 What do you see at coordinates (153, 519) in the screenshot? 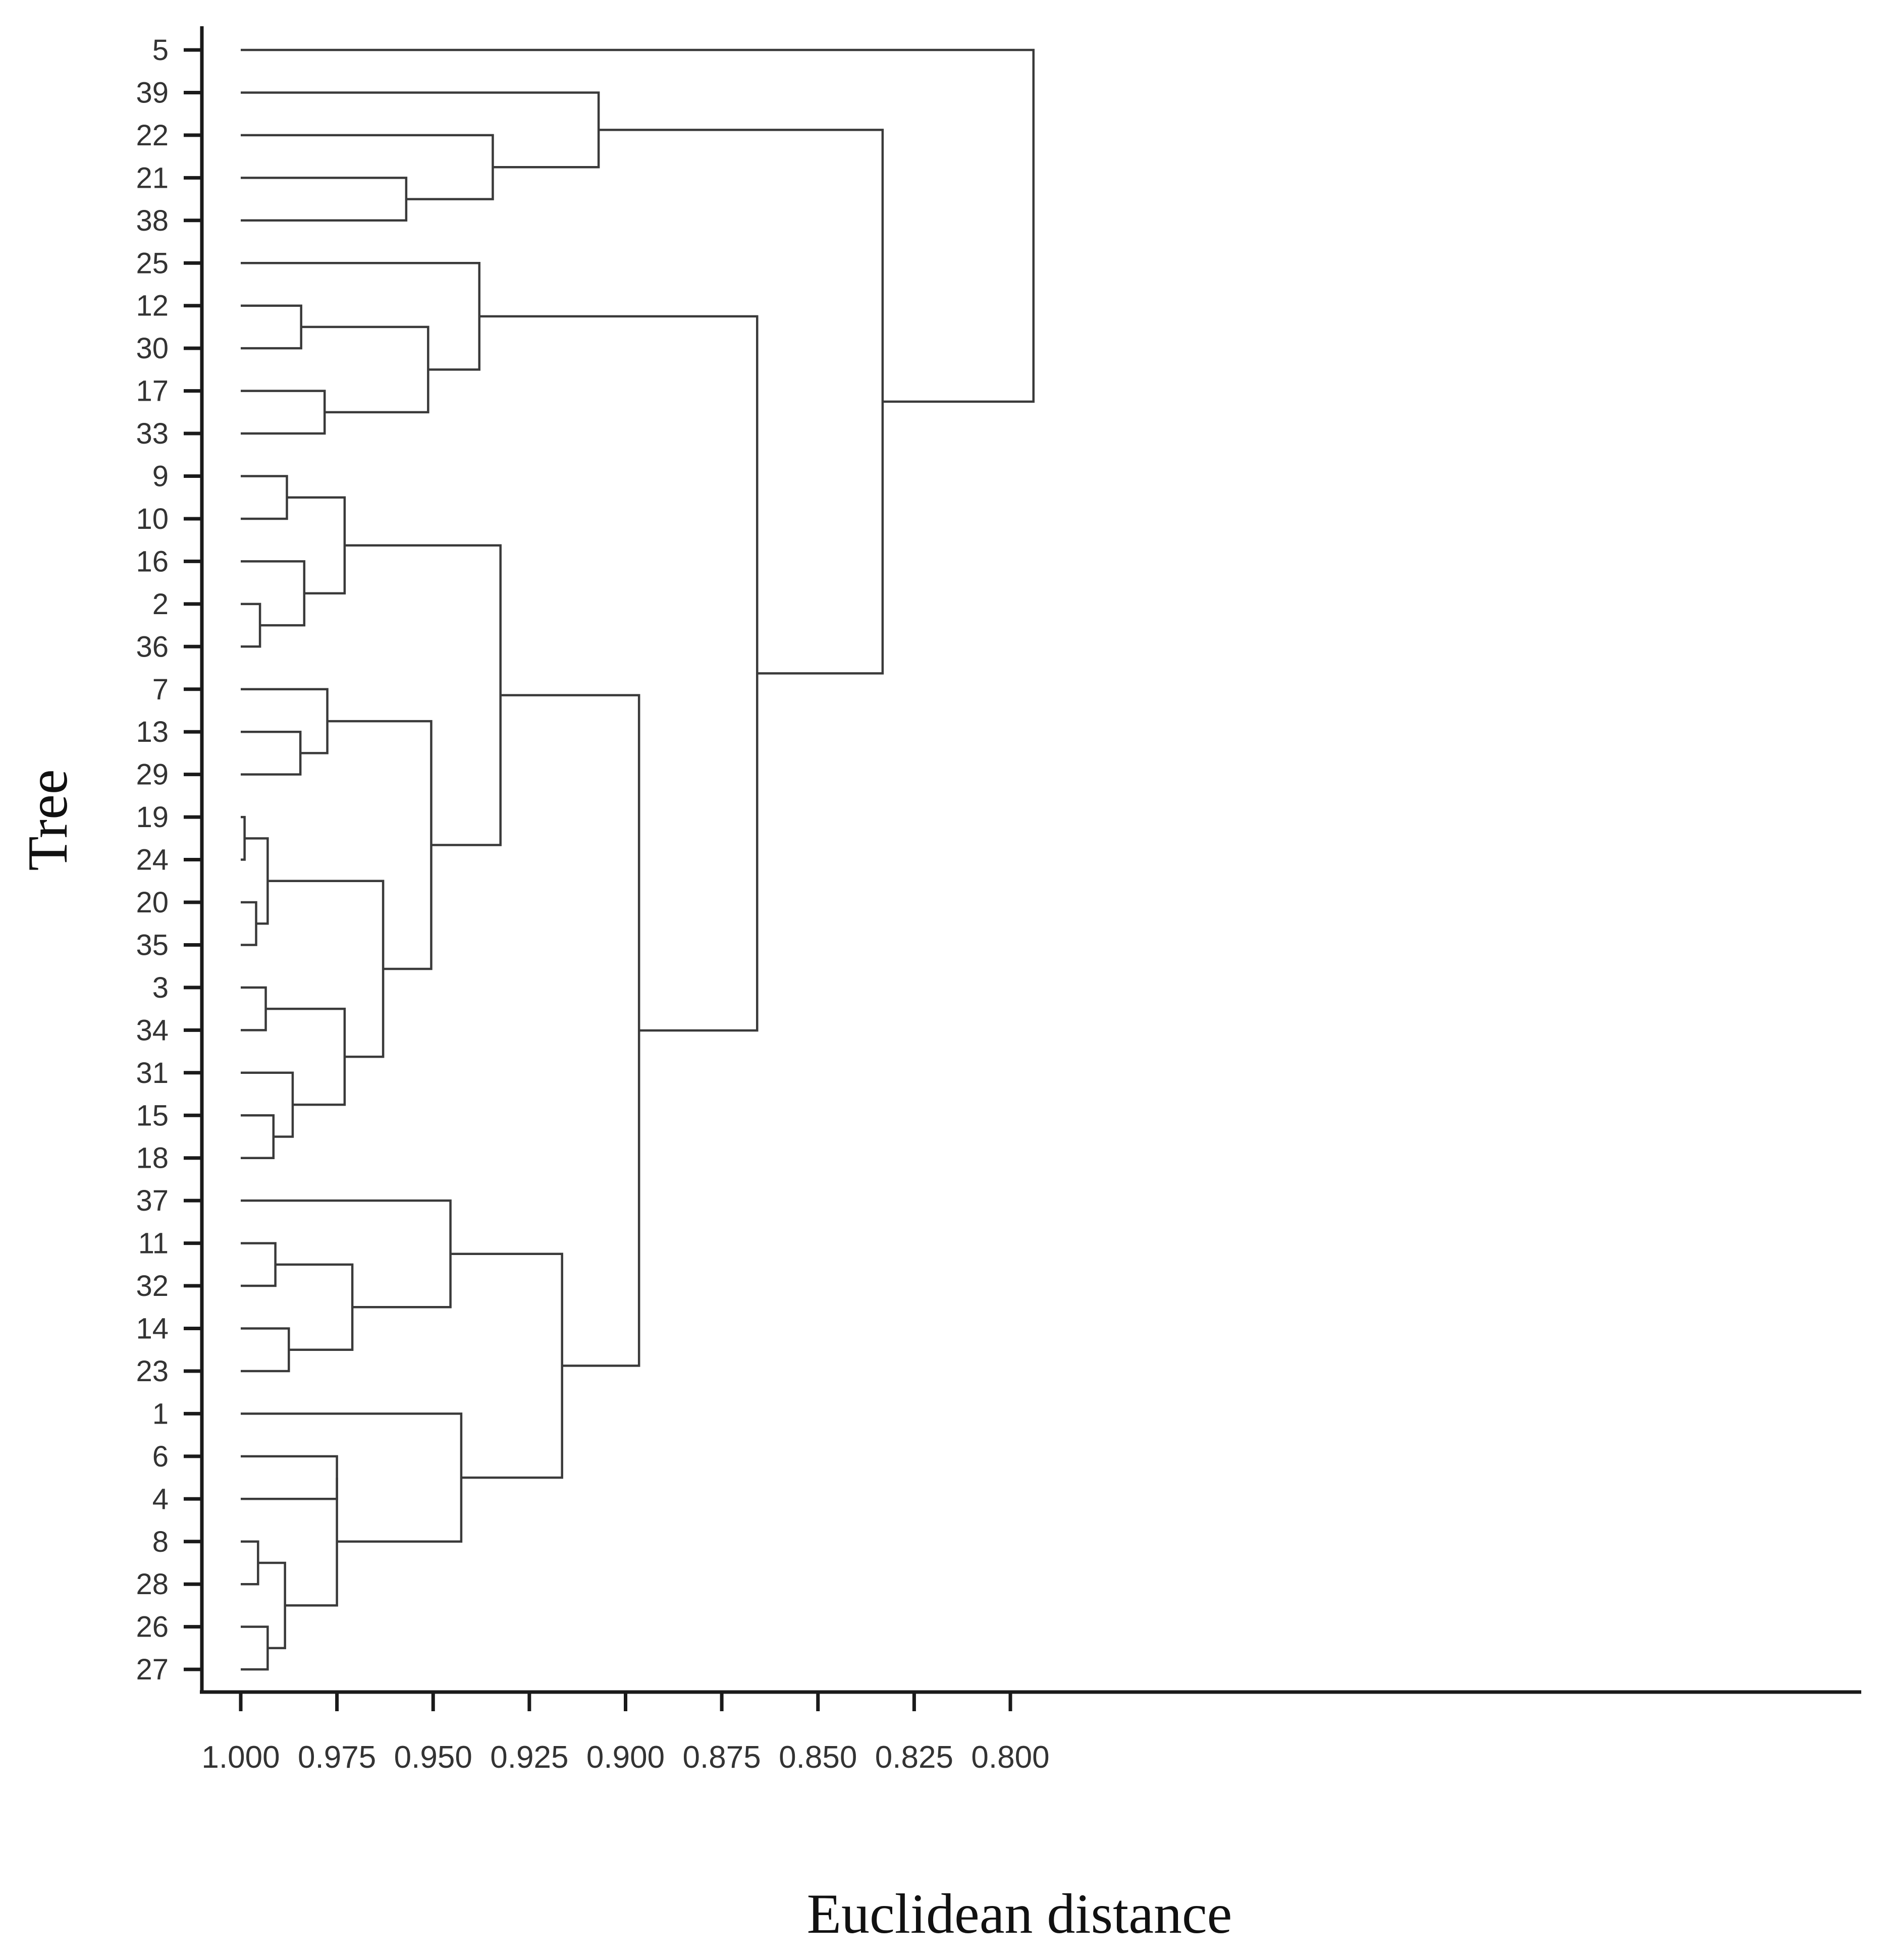
I see `leaf-label-10: 10` at bounding box center [153, 519].